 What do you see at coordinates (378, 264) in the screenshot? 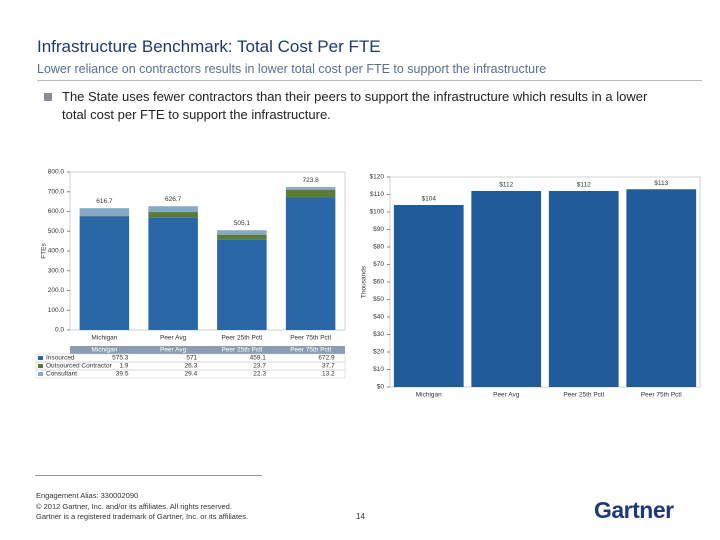
I see `y-tick-label: $70` at bounding box center [378, 264].